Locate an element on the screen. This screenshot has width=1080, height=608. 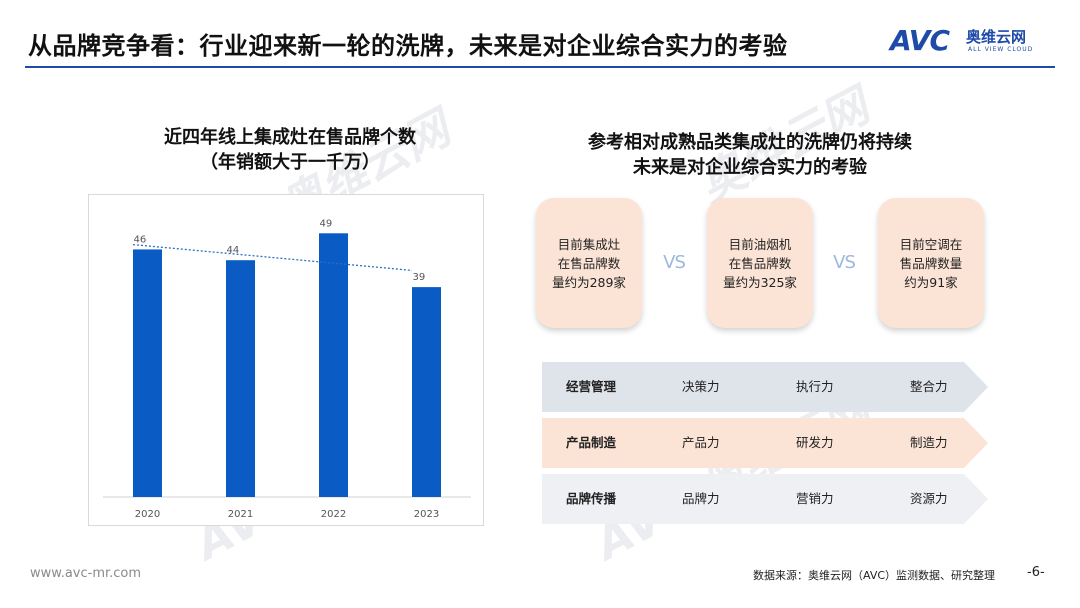
avc-logo: AVC 奥维云网 ALL VIEW CLOUD is located at coordinates (975, 42).